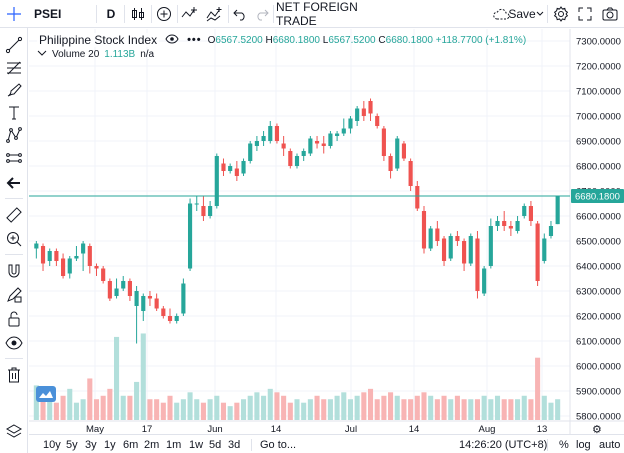  What do you see at coordinates (14, 45) in the screenshot?
I see `trend-line-icon` at bounding box center [14, 45].